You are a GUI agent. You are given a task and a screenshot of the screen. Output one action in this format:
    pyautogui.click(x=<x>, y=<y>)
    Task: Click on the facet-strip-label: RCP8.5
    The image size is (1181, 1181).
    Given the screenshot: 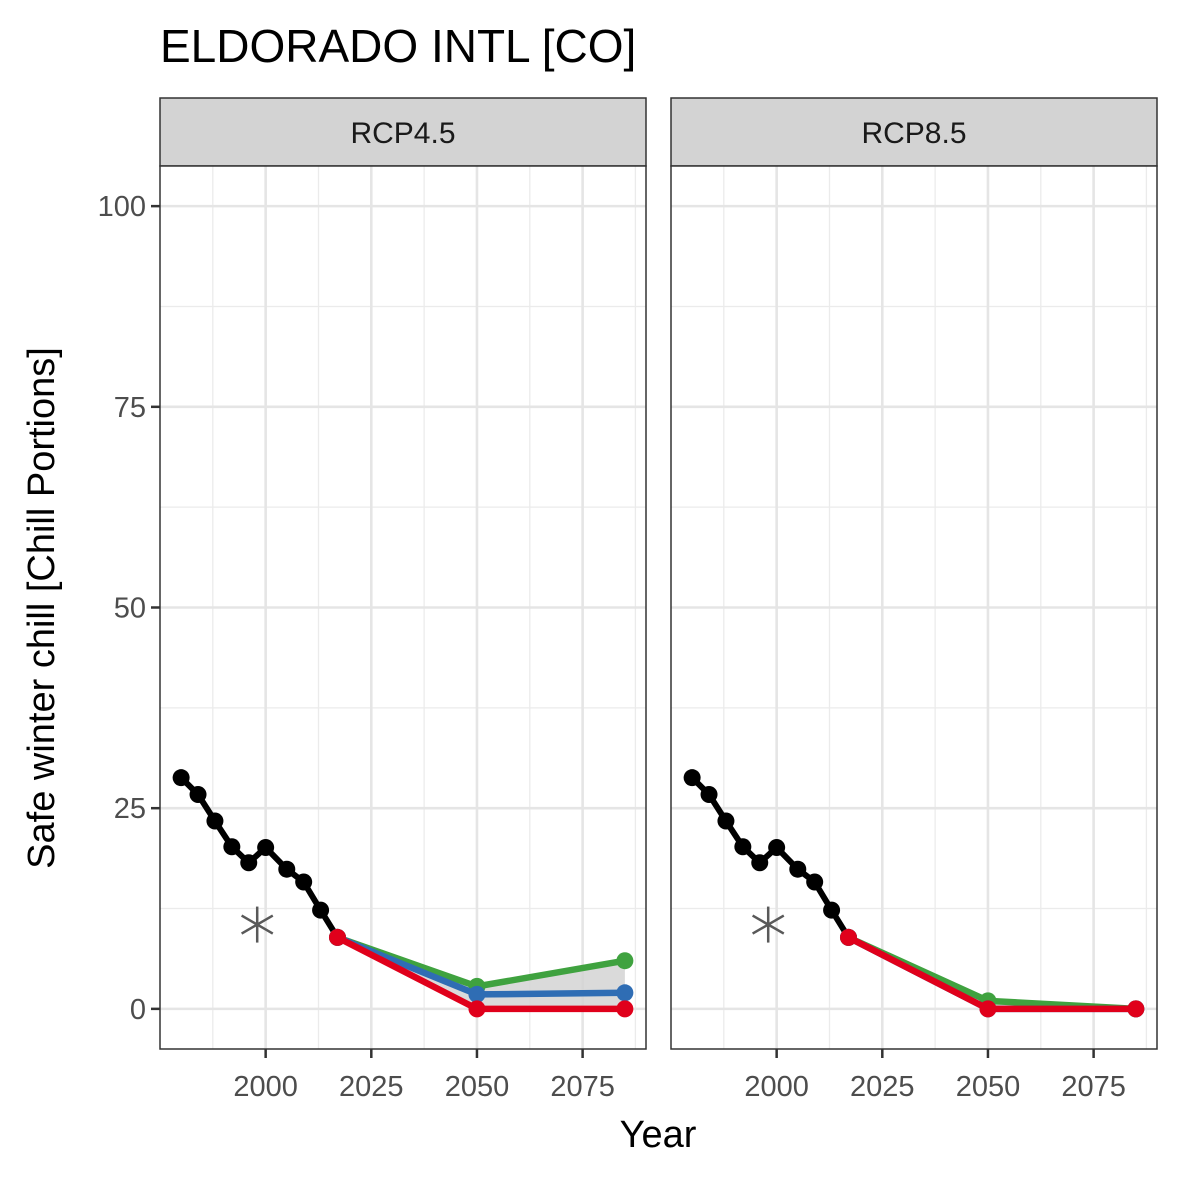 What is the action you would take?
    pyautogui.click(x=913, y=133)
    